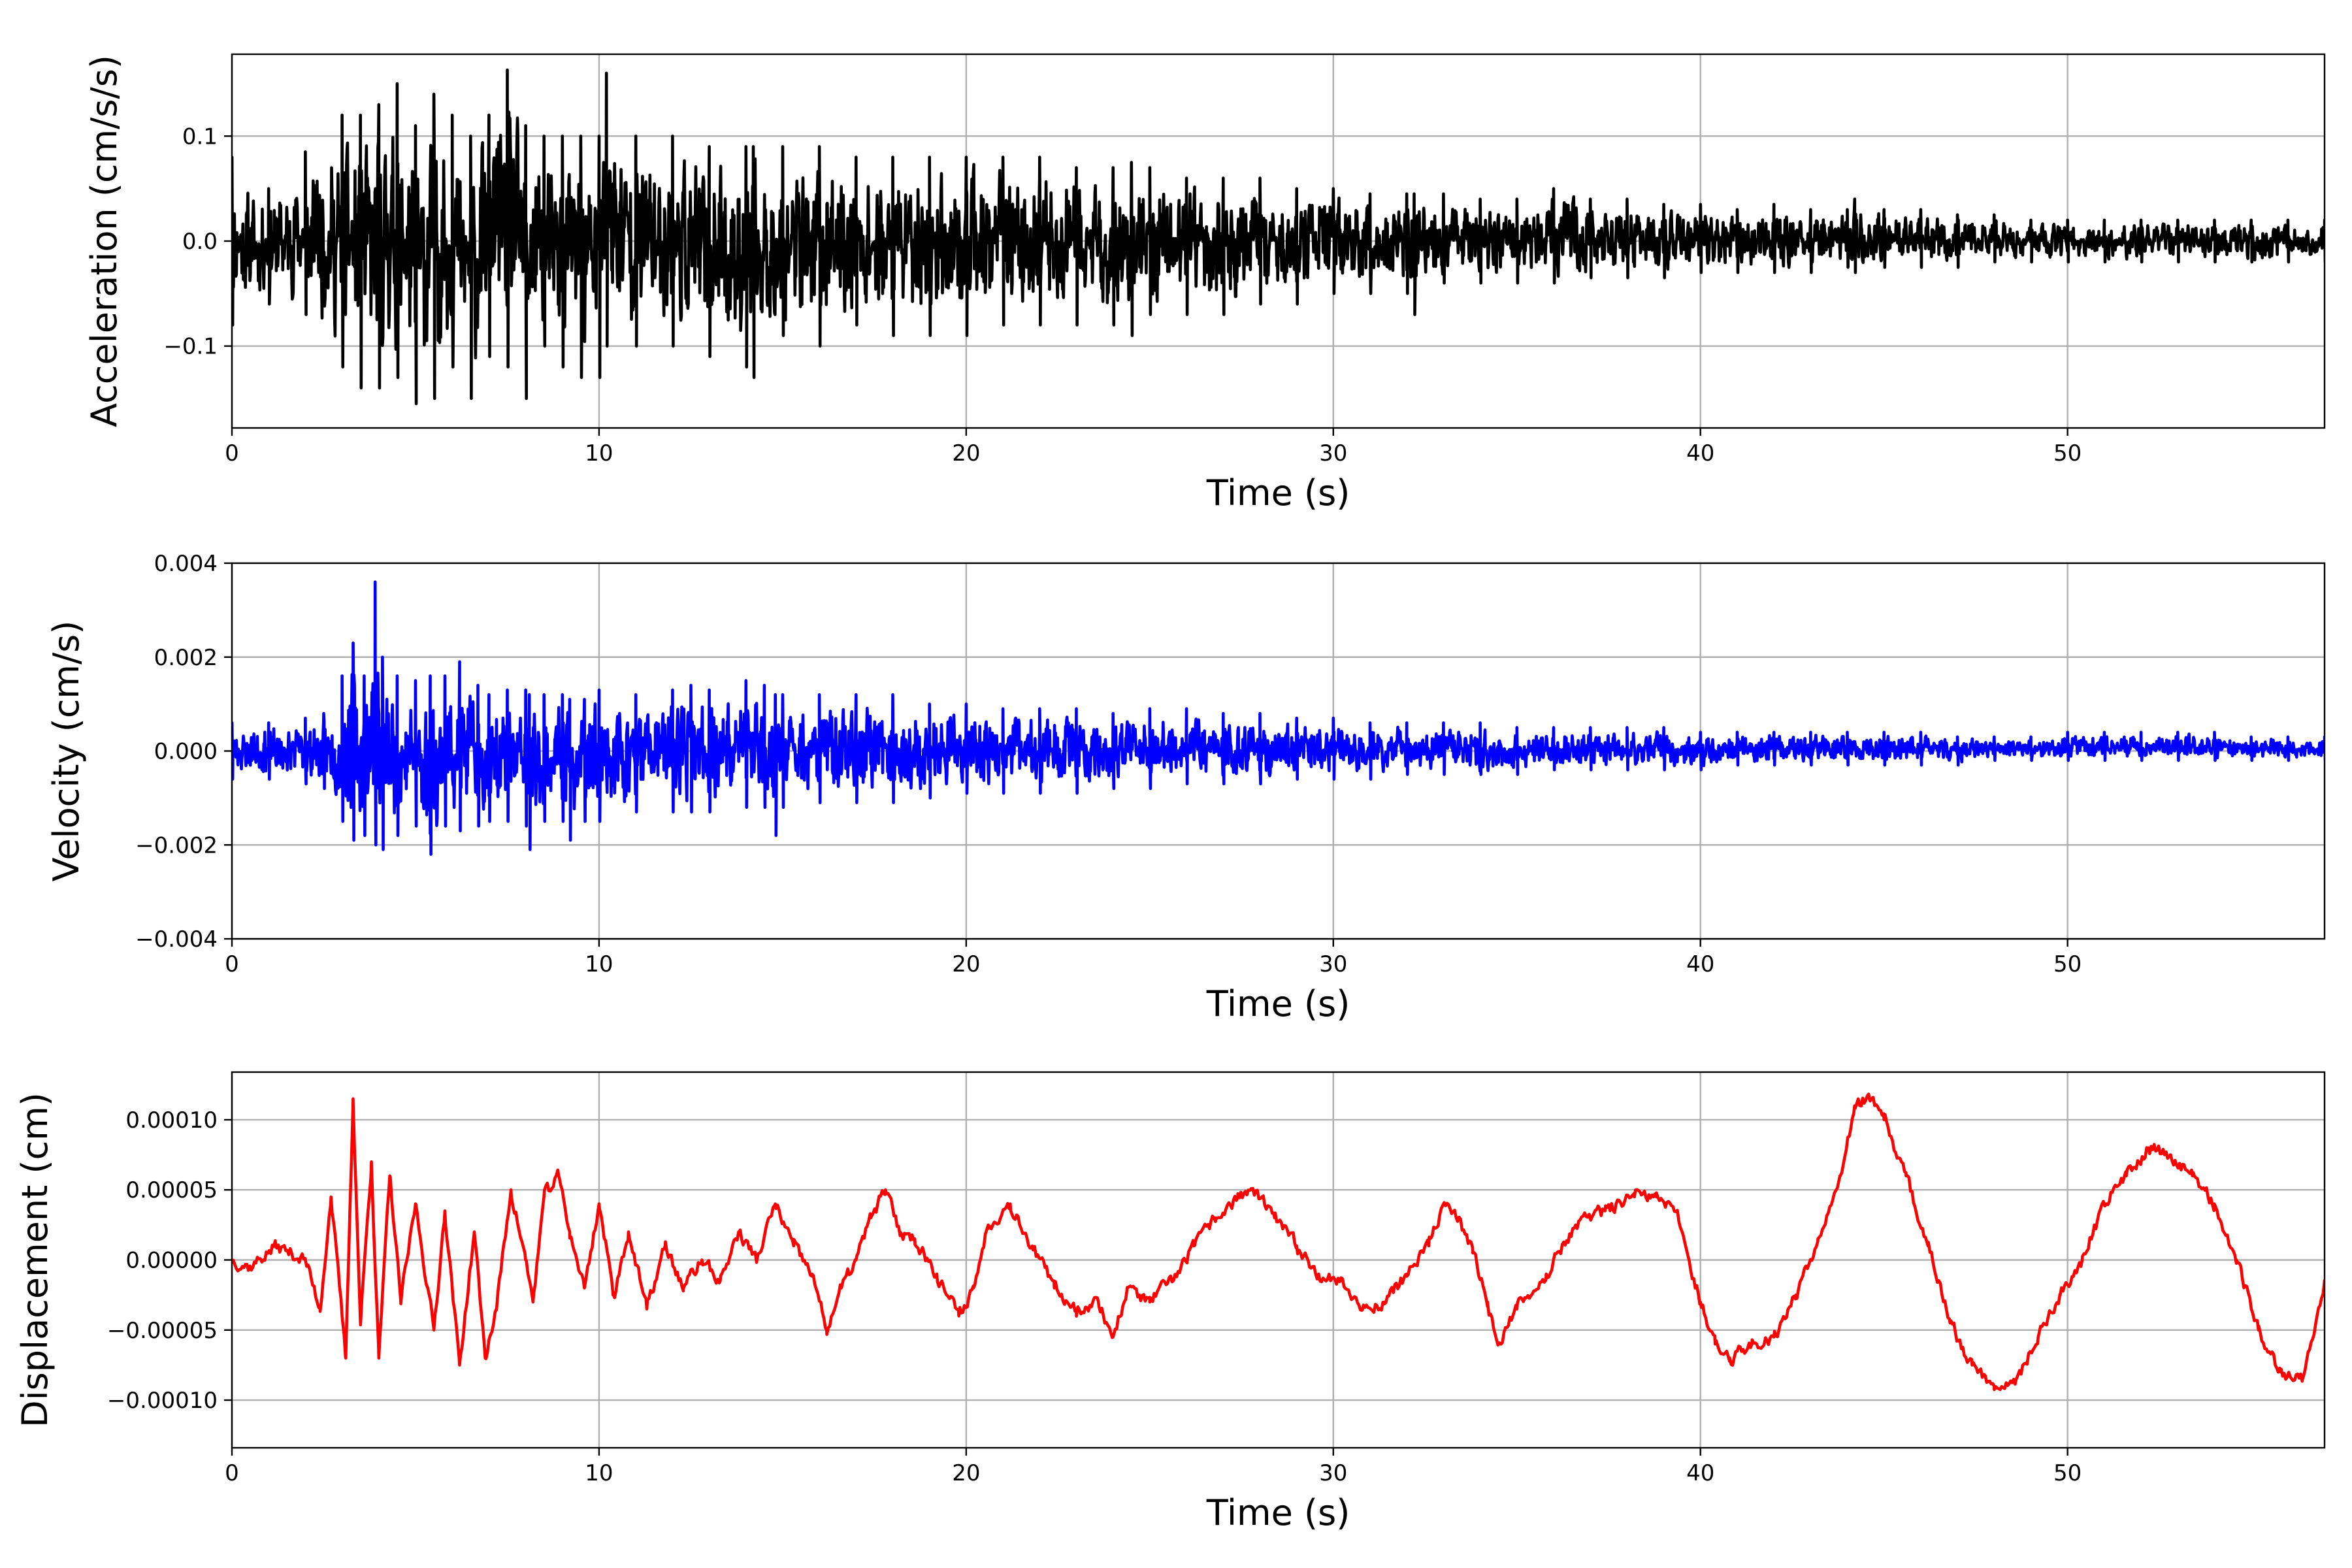  Describe the element at coordinates (2067, 1473) in the screenshot. I see `displacement-x-tick-label-5: 50` at that location.